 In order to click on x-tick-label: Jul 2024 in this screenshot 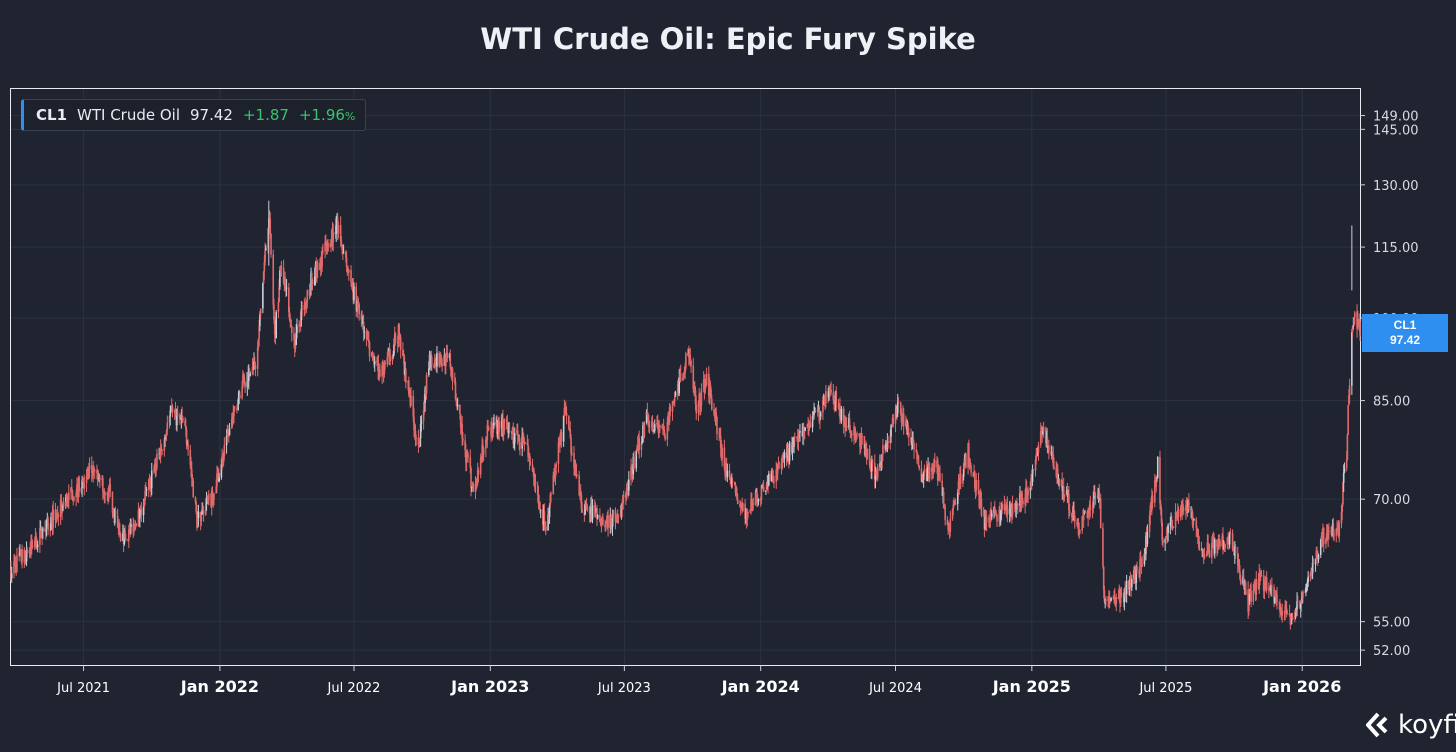, I will do `click(895, 688)`.